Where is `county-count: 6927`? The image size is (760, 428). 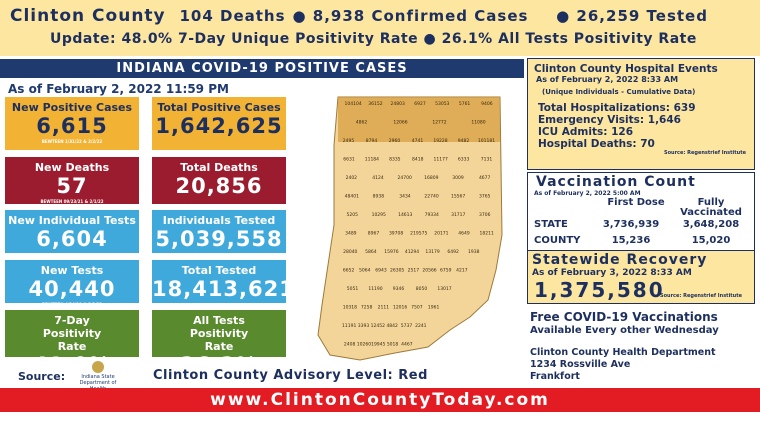
county-count: 6927 is located at coordinates (420, 104).